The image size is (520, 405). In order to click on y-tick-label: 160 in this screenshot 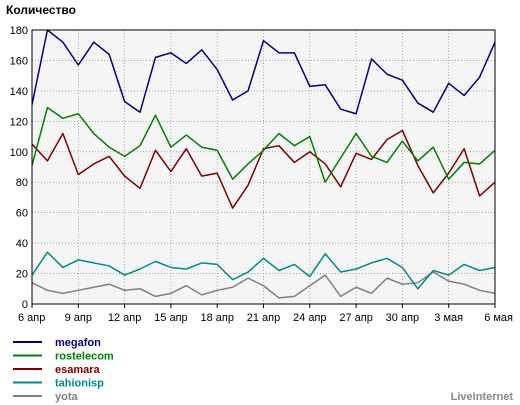, I will do `click(19, 61)`.